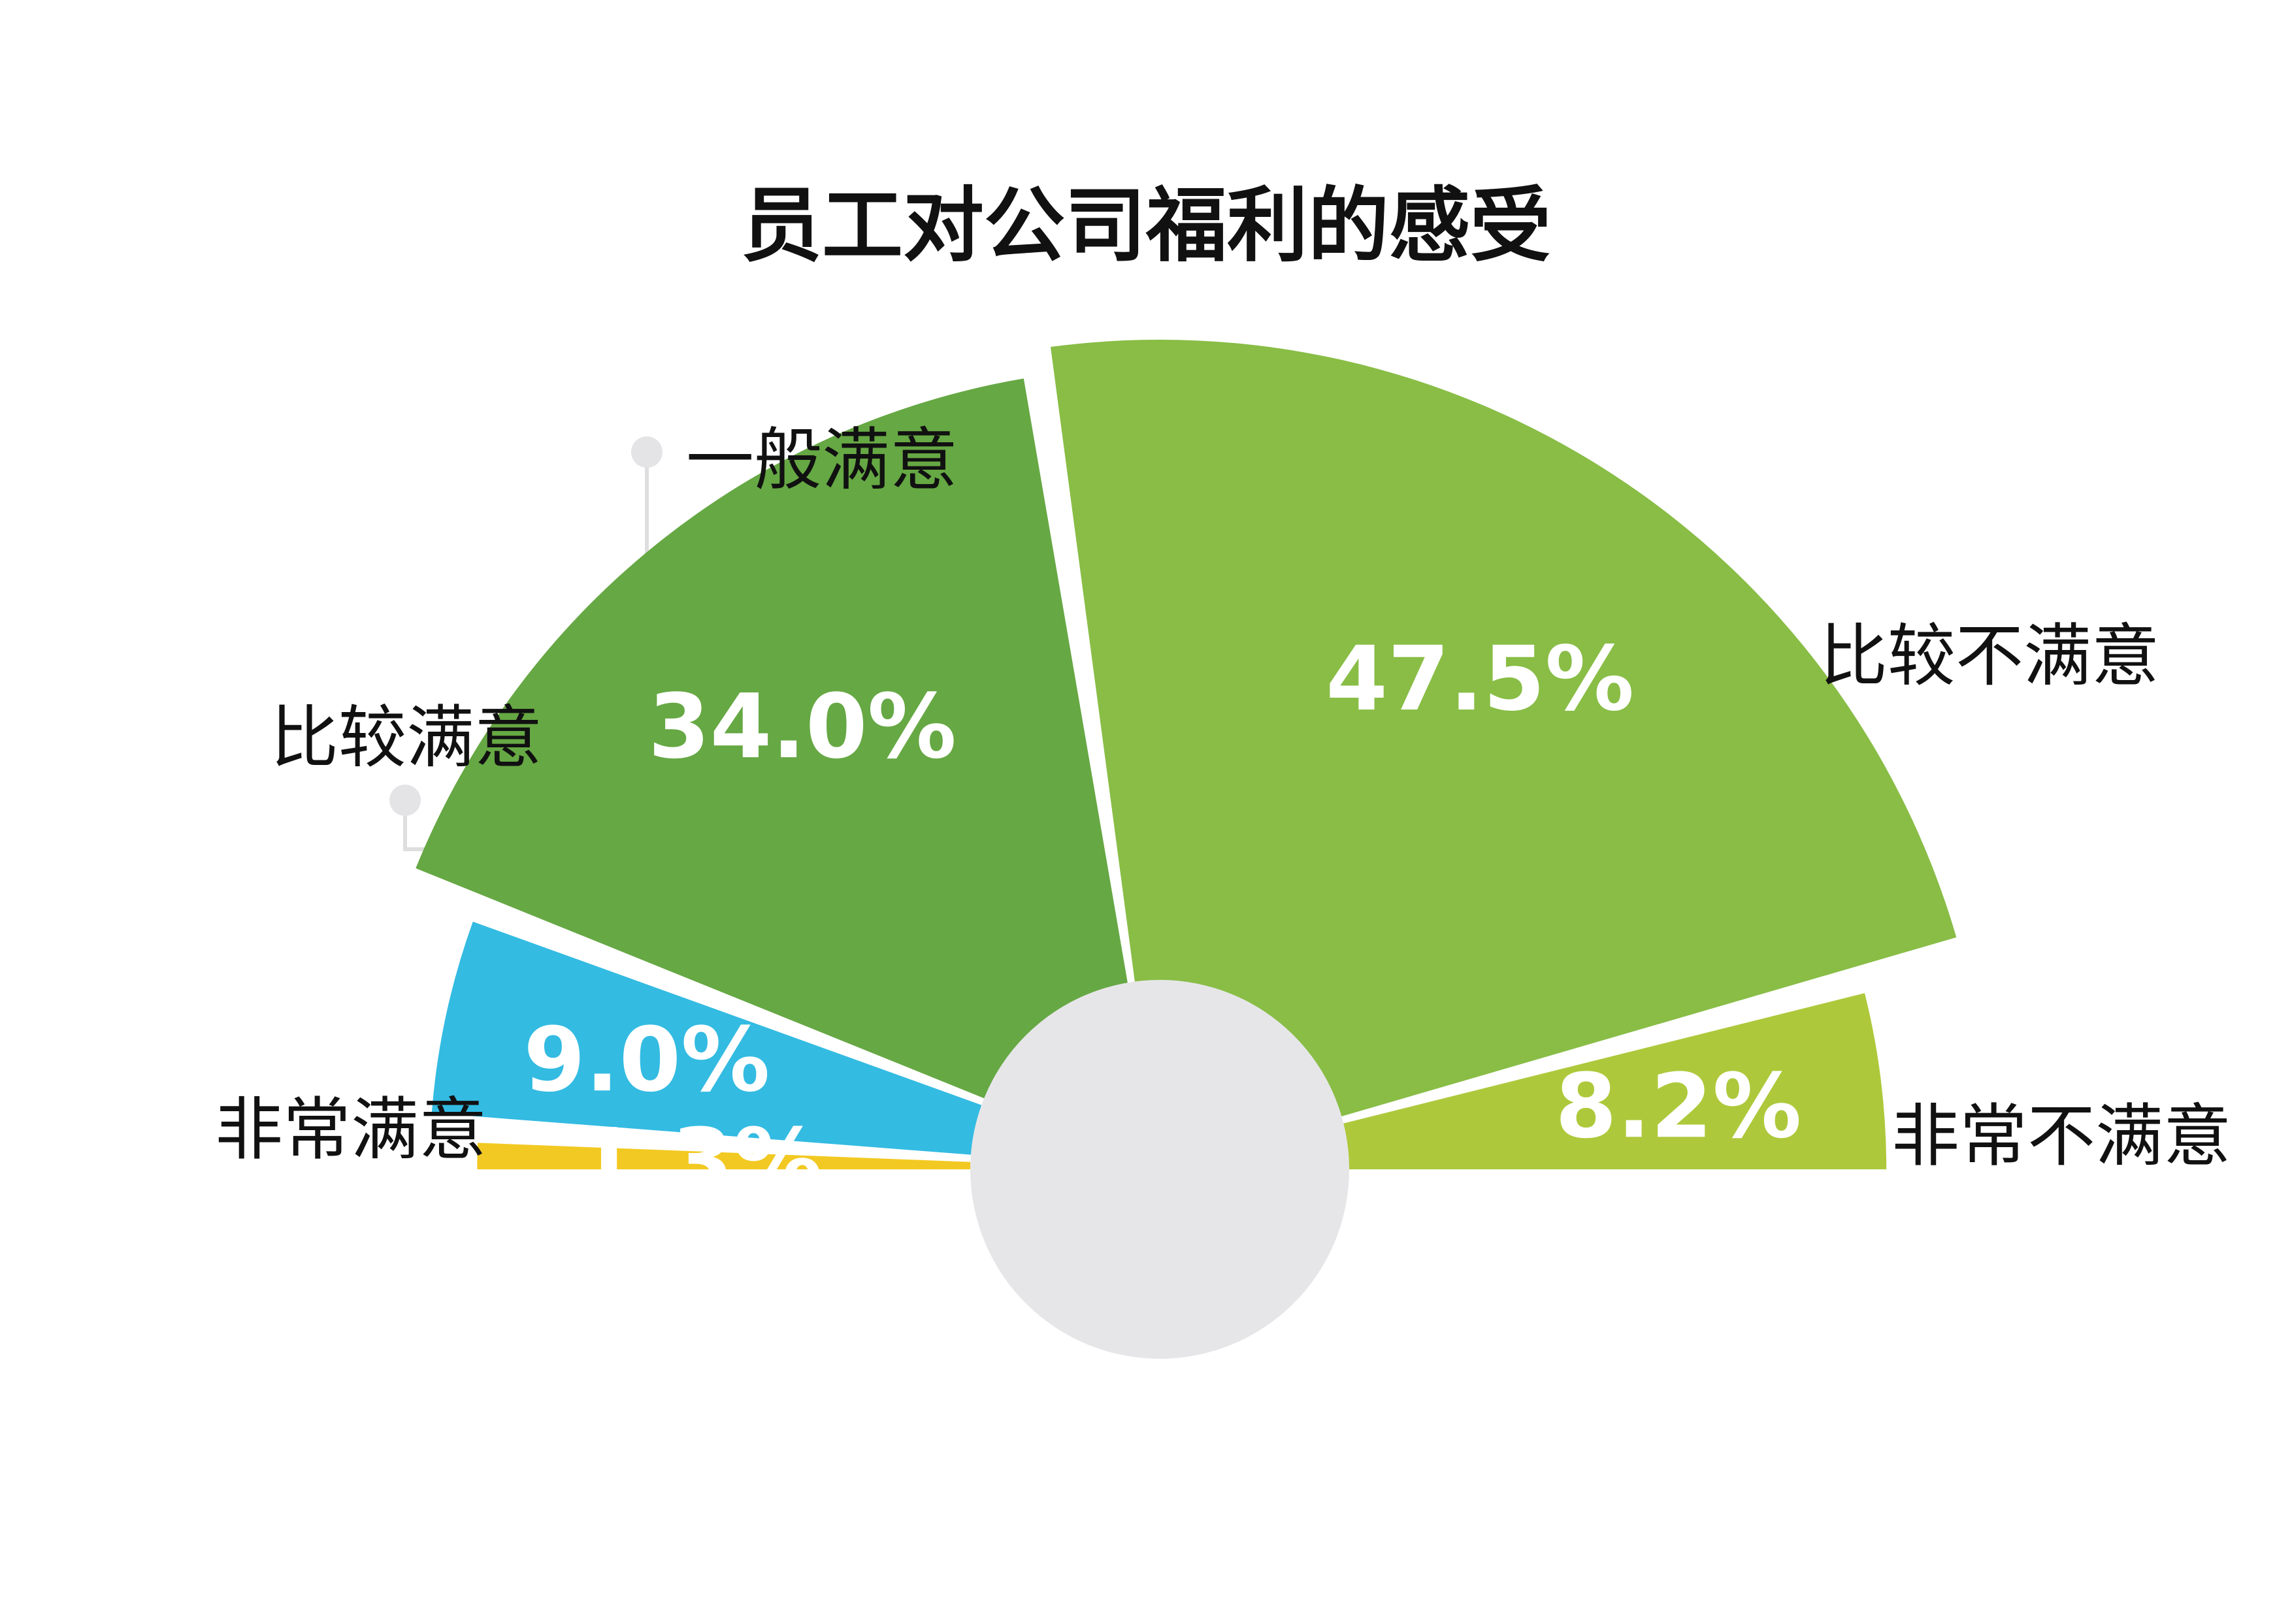  Describe the element at coordinates (1990, 656) in the screenshot. I see `category-label-3: 比较不满意` at that location.